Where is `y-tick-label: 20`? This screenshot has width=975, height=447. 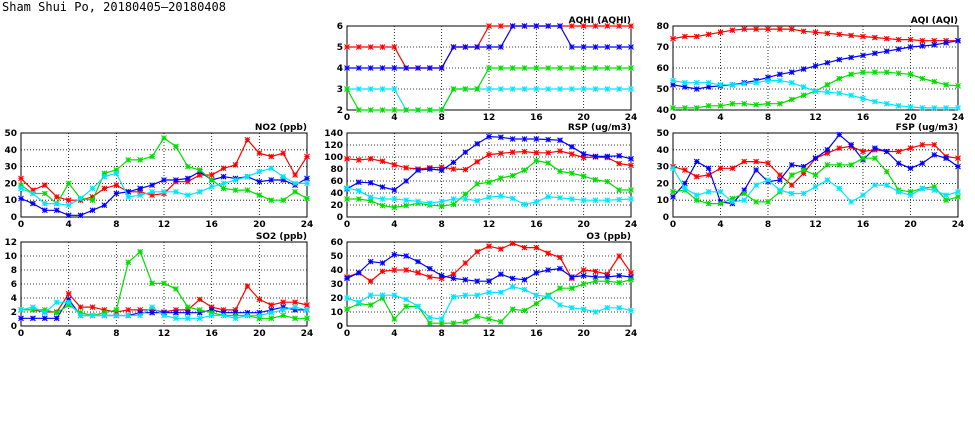
y-tick-label: 20 is located at coordinates (10, 184).